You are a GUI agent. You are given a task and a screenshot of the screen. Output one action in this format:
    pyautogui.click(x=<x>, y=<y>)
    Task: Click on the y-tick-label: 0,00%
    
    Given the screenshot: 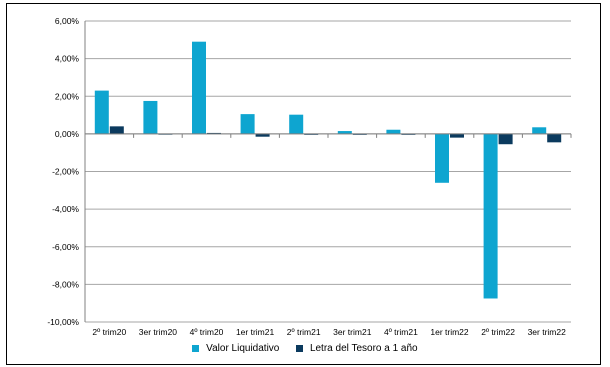 What is the action you would take?
    pyautogui.click(x=67, y=134)
    